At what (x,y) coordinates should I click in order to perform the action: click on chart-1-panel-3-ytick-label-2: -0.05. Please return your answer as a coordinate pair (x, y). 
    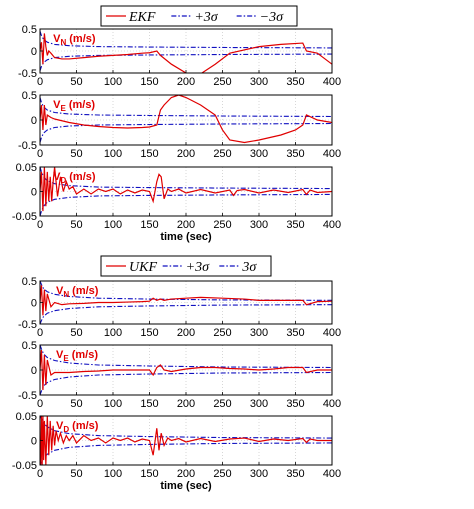
    Looking at the image, I should click on (24, 217).